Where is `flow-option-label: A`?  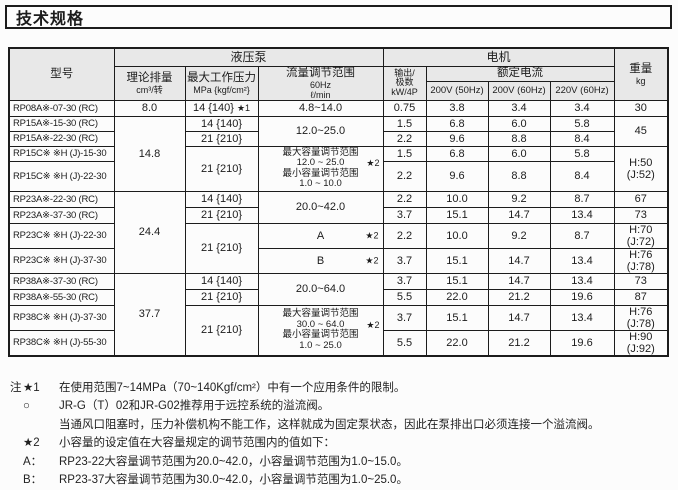
flow-option-label: A is located at coordinates (320, 235).